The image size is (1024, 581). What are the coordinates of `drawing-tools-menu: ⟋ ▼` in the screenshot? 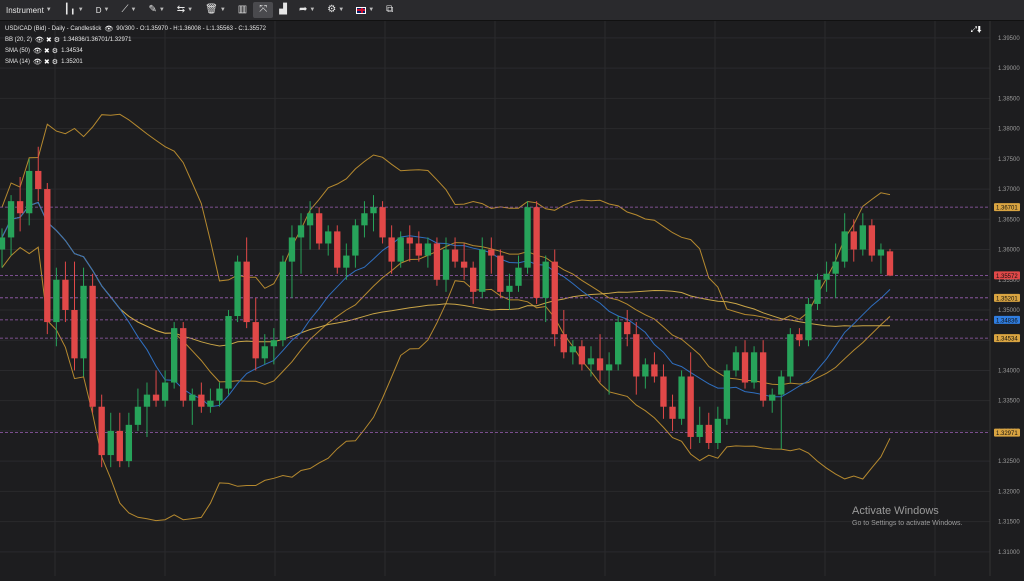 It's located at (128, 10).